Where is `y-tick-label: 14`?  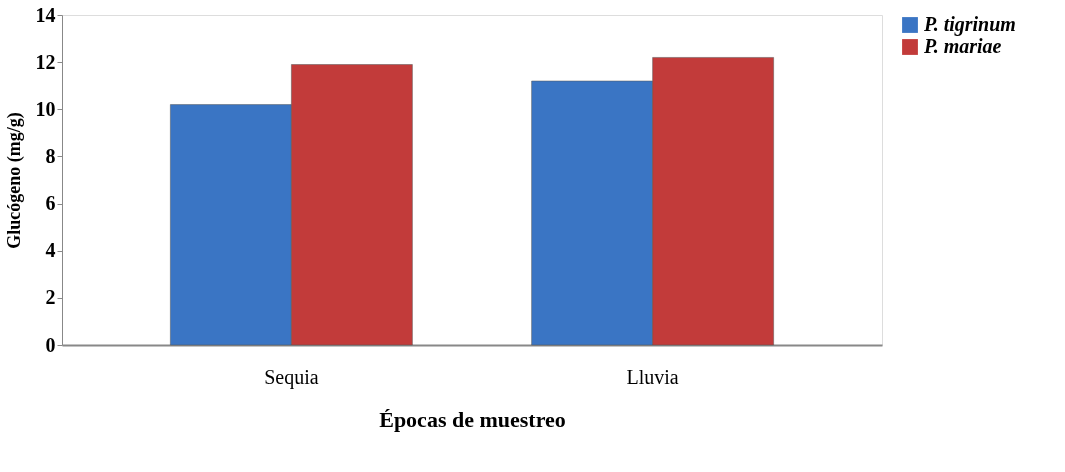 y-tick-label: 14 is located at coordinates (45, 14).